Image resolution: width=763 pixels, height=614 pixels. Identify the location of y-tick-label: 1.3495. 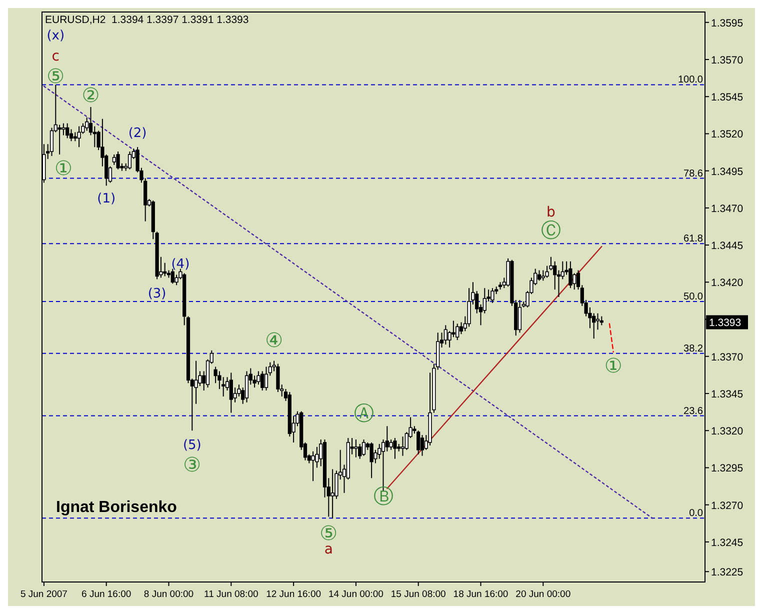
(727, 172).